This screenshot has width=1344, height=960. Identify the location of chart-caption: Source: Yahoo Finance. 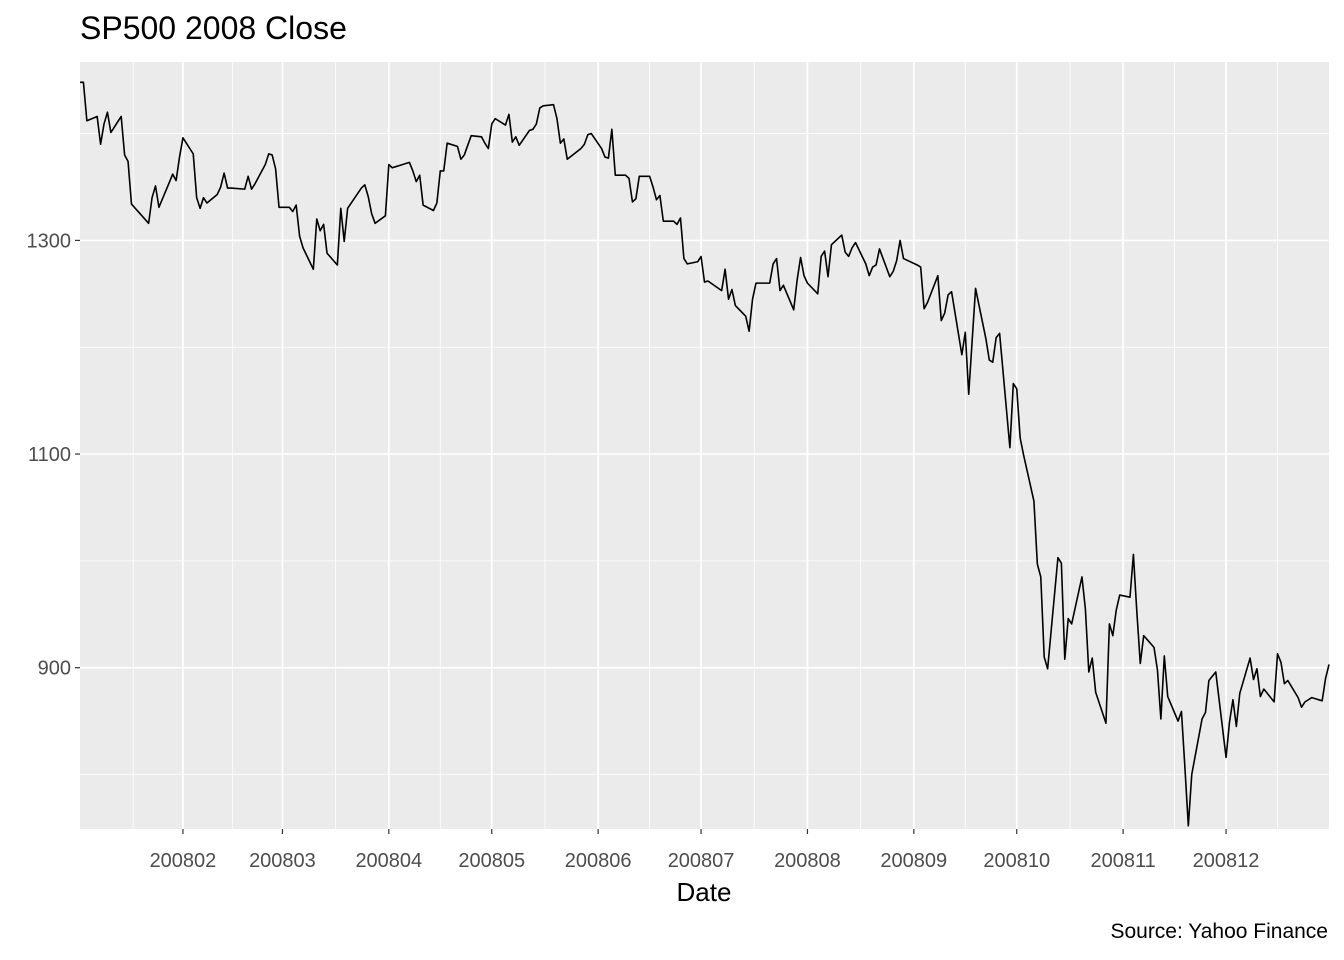
(1219, 931).